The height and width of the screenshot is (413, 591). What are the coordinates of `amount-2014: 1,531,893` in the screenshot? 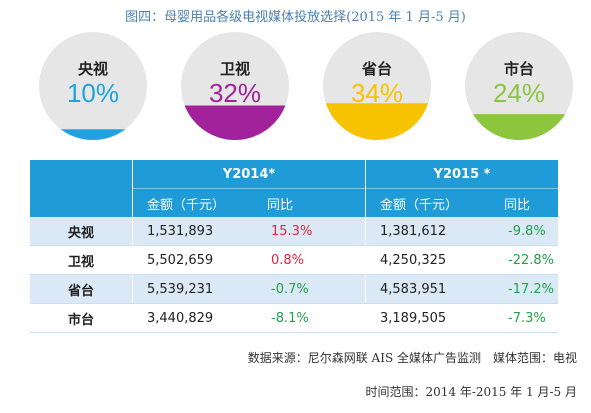 It's located at (192, 231).